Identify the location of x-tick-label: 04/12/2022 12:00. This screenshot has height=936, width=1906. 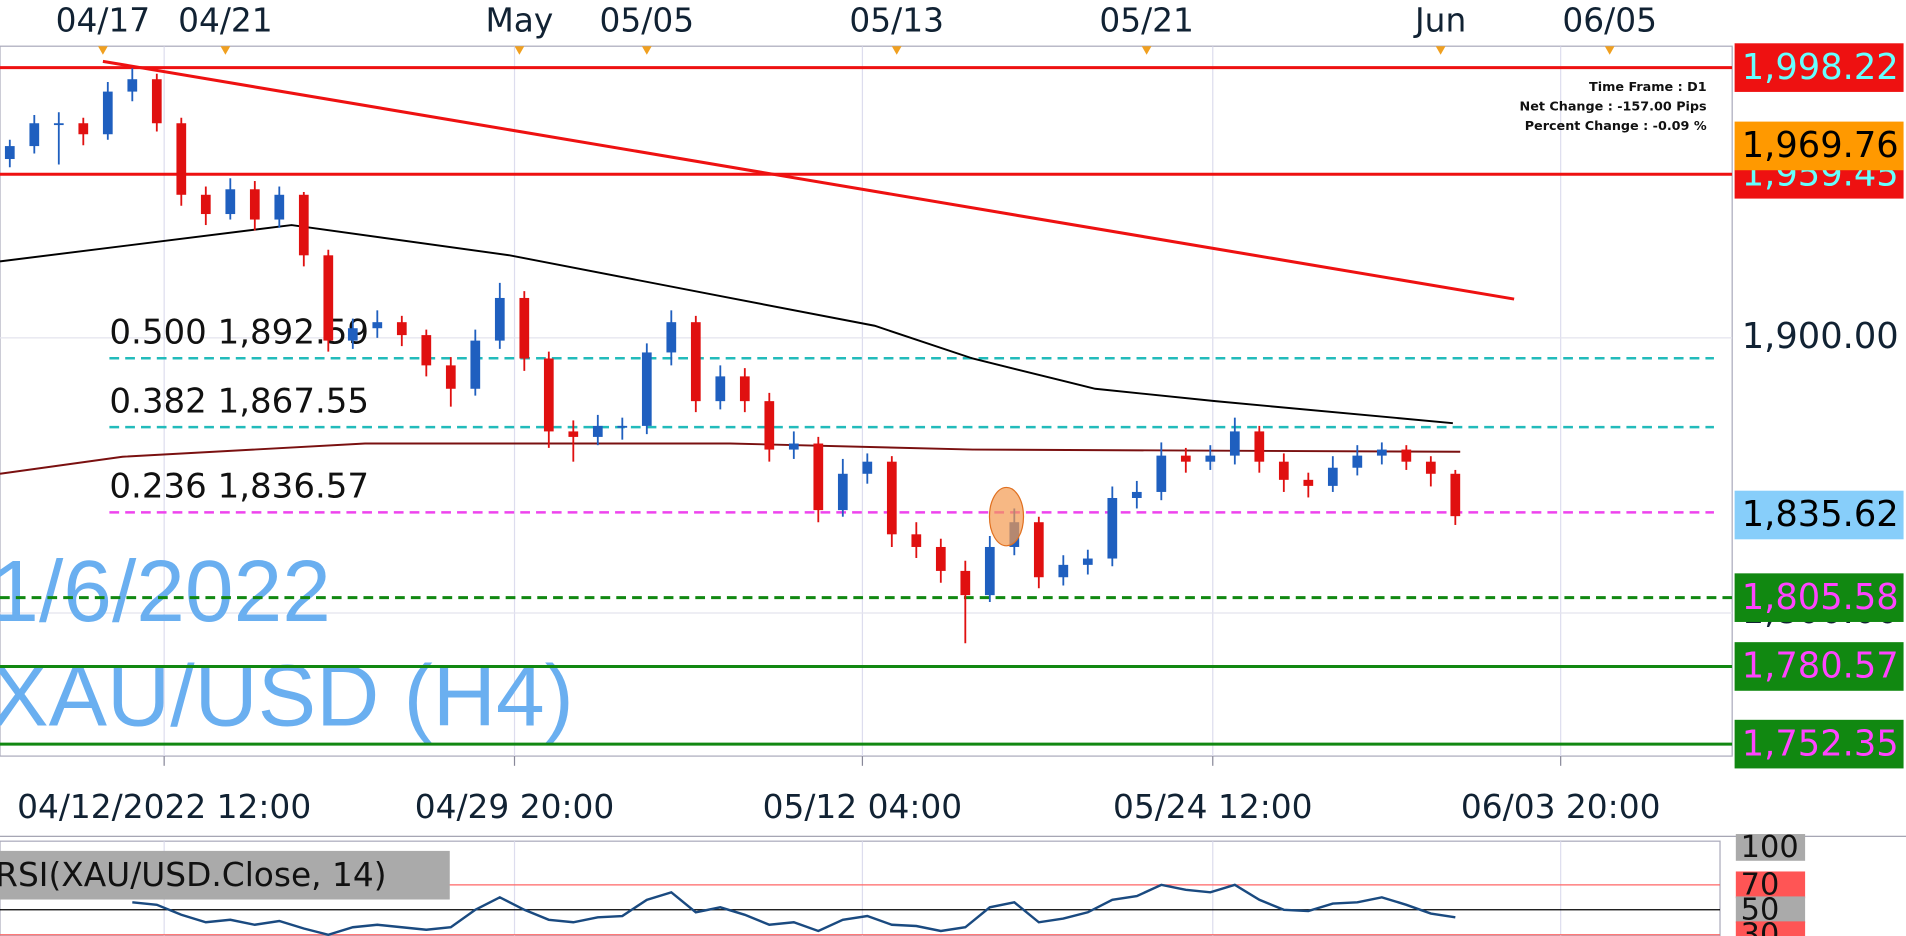
(164, 807).